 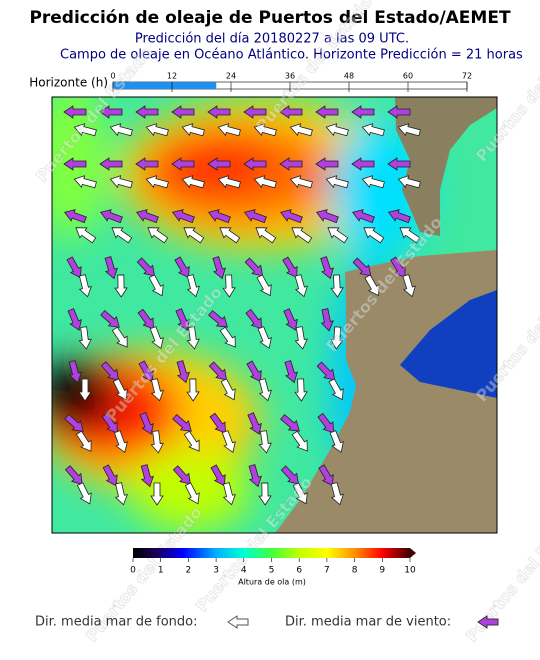 What do you see at coordinates (349, 76) in the screenshot?
I see `horizon-tick-label: 48` at bounding box center [349, 76].